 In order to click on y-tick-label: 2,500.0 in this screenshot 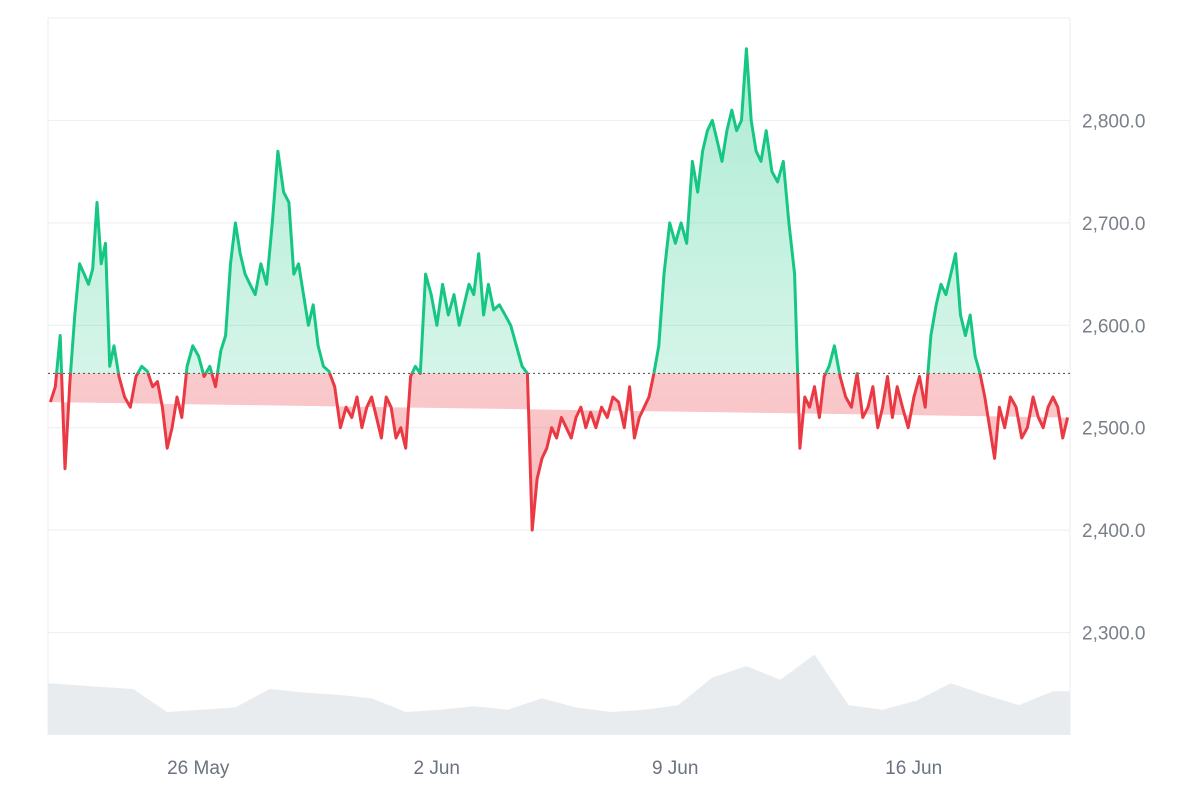, I will do `click(1113, 429)`.